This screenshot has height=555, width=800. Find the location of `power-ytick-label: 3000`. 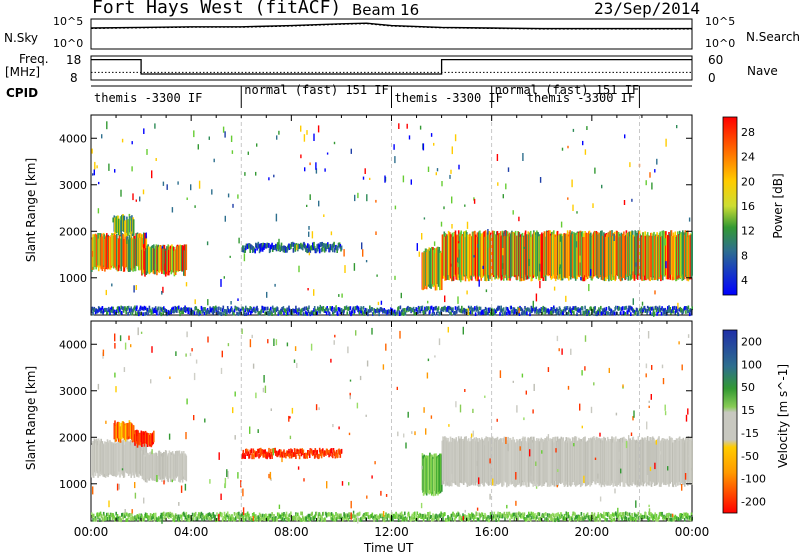

power-ytick-label: 3000 is located at coordinates (73, 185).